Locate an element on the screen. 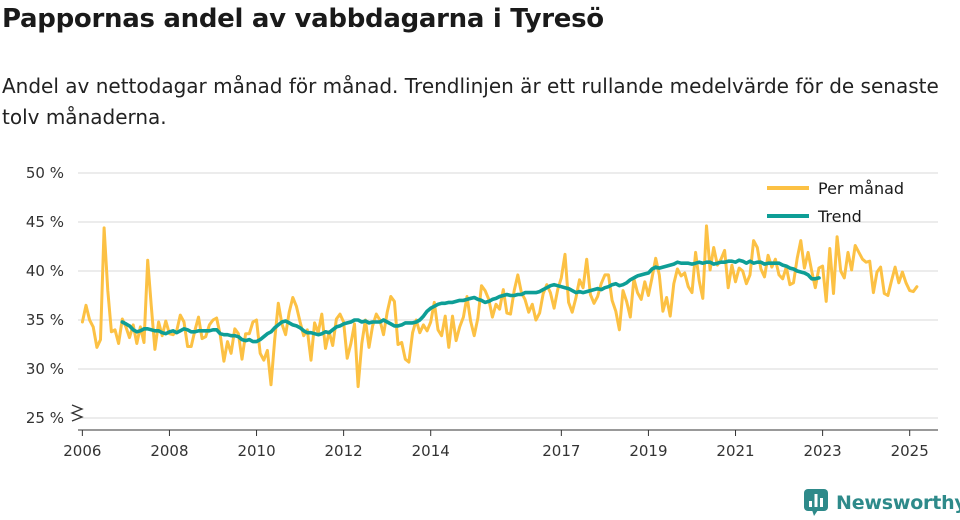 This screenshot has height=520, width=960. x-axis: 2006 2008 2010 2012 2014 2017 2019 2021 2023 2025 is located at coordinates (500, 444).